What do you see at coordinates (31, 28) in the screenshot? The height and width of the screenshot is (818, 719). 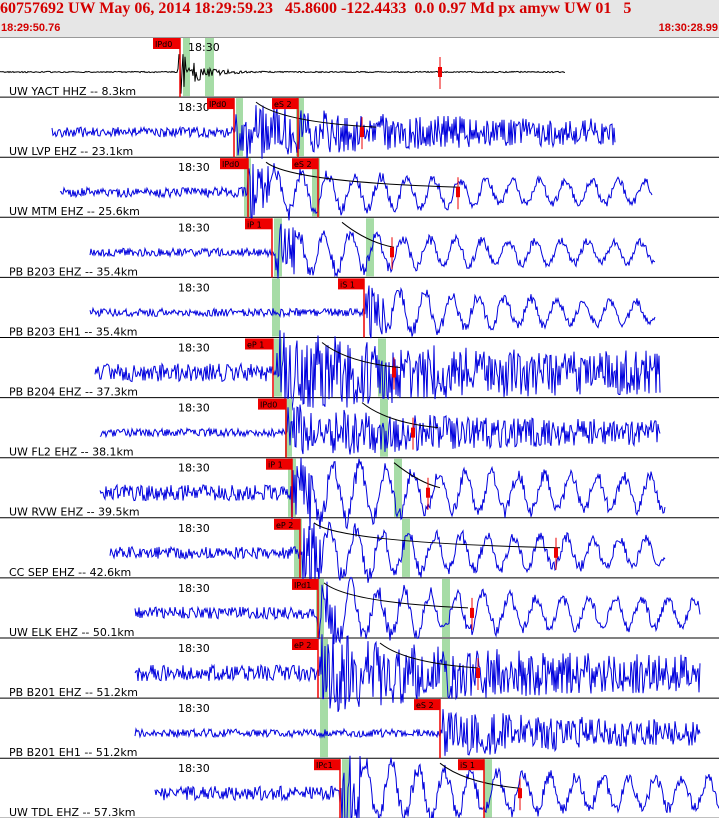 I see `start-time-label: 18:29:50.76` at bounding box center [31, 28].